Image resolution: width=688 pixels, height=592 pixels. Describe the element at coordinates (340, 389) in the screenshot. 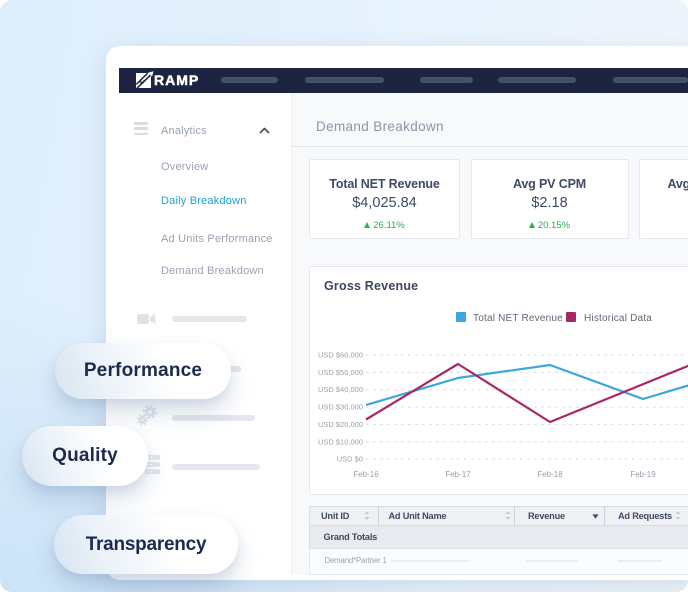

I see `svg-text: USD $40,000` at that location.